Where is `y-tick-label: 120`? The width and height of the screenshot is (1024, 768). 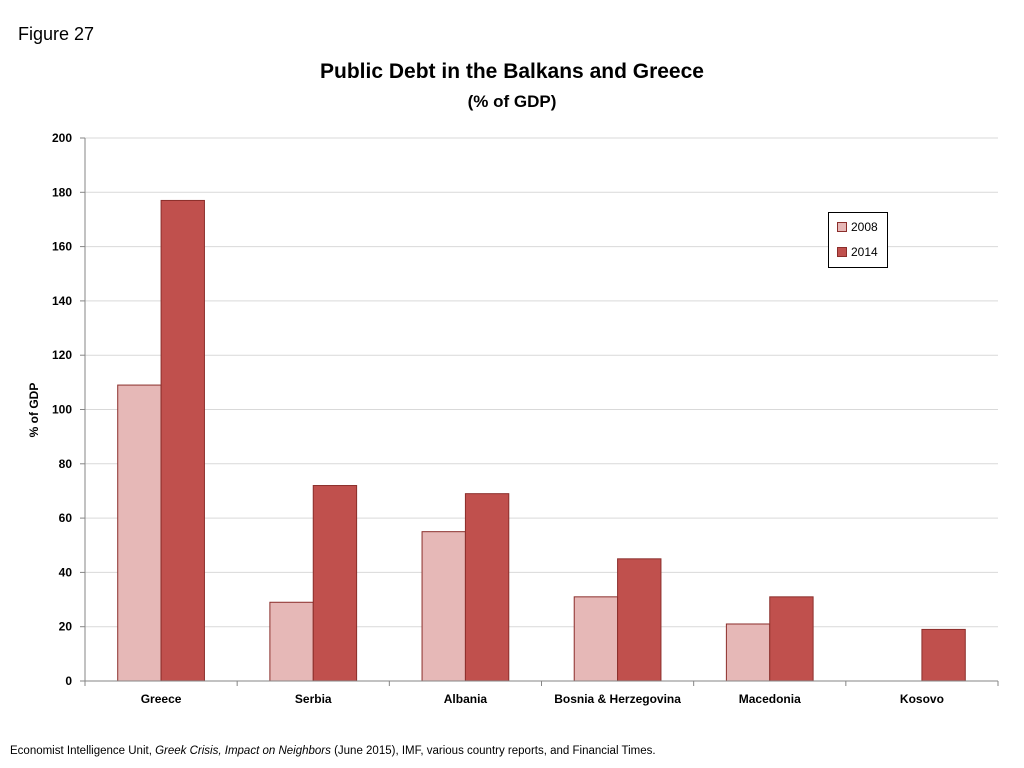
y-tick-label: 120 is located at coordinates (62, 355).